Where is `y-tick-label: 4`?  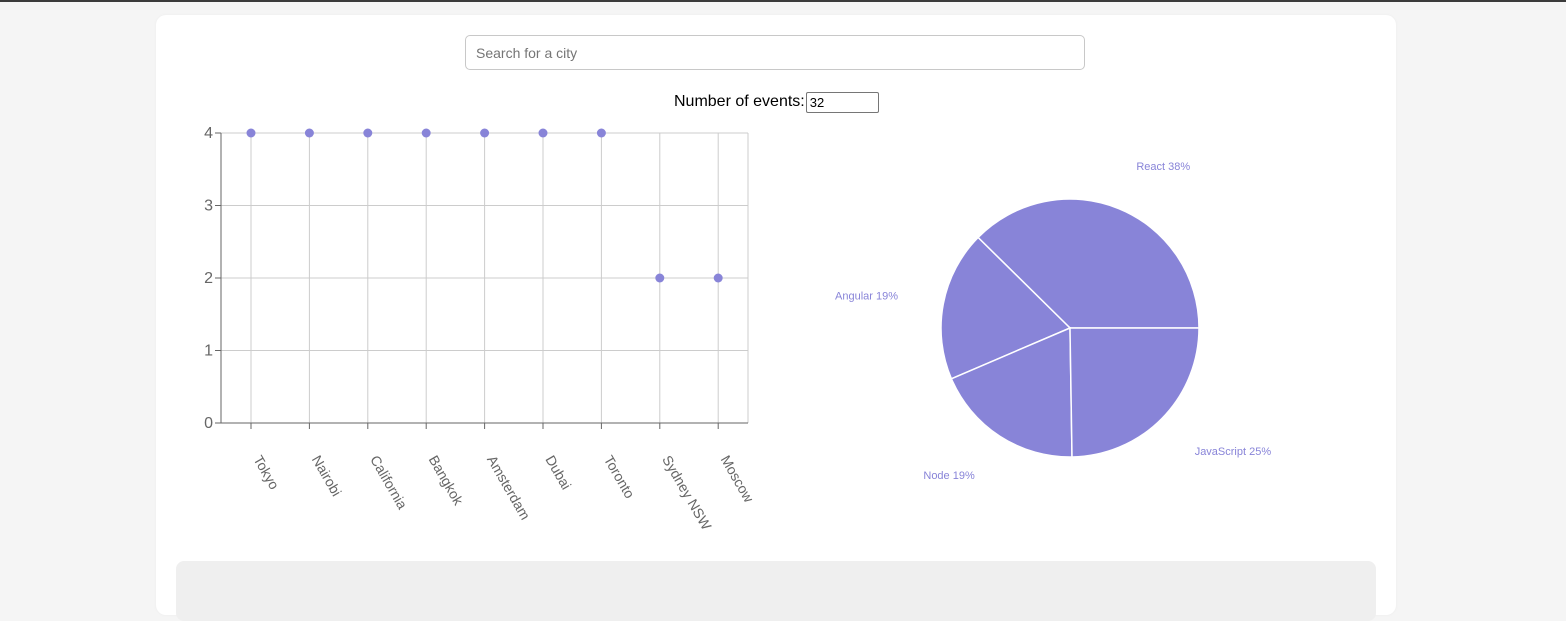 y-tick-label: 4 is located at coordinates (208, 133).